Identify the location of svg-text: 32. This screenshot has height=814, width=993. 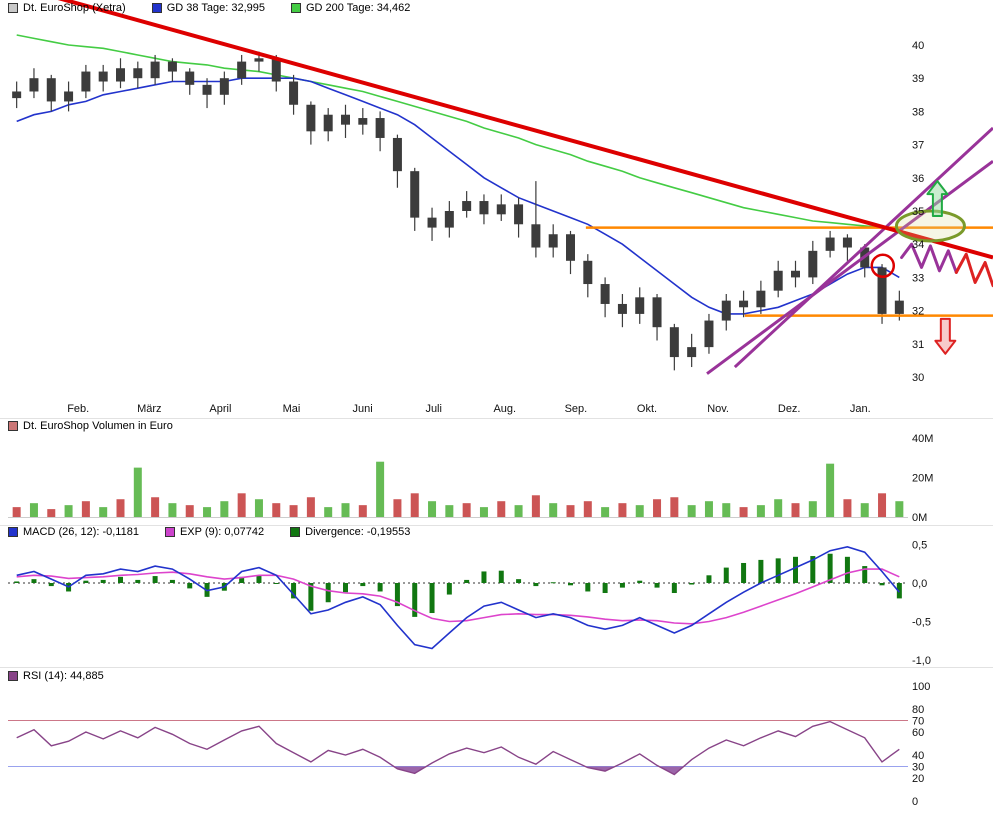
(918, 312).